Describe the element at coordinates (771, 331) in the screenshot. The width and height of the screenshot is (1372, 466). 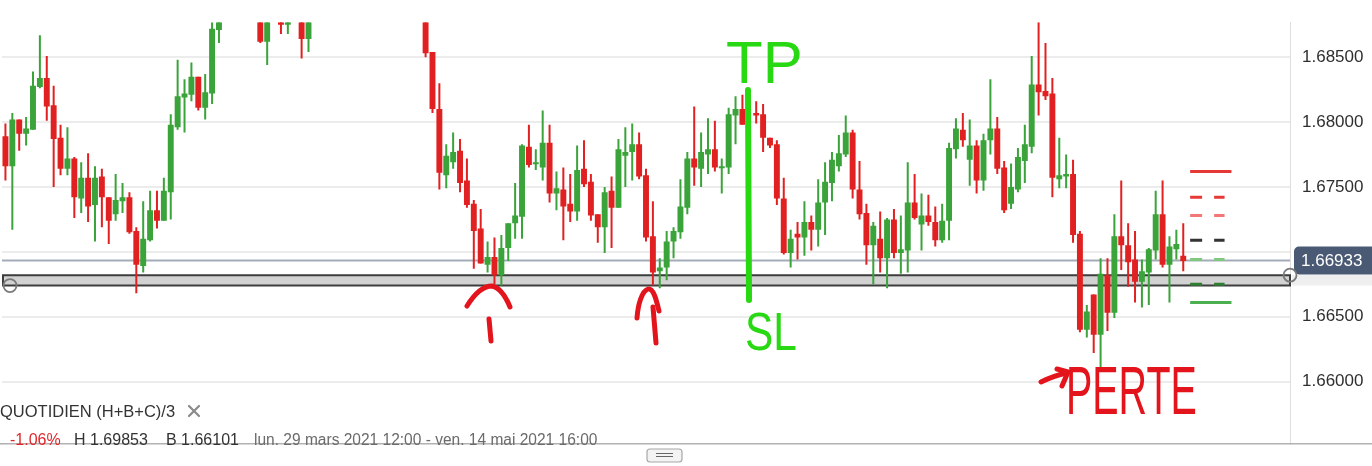
I see `annotation: SL` at that location.